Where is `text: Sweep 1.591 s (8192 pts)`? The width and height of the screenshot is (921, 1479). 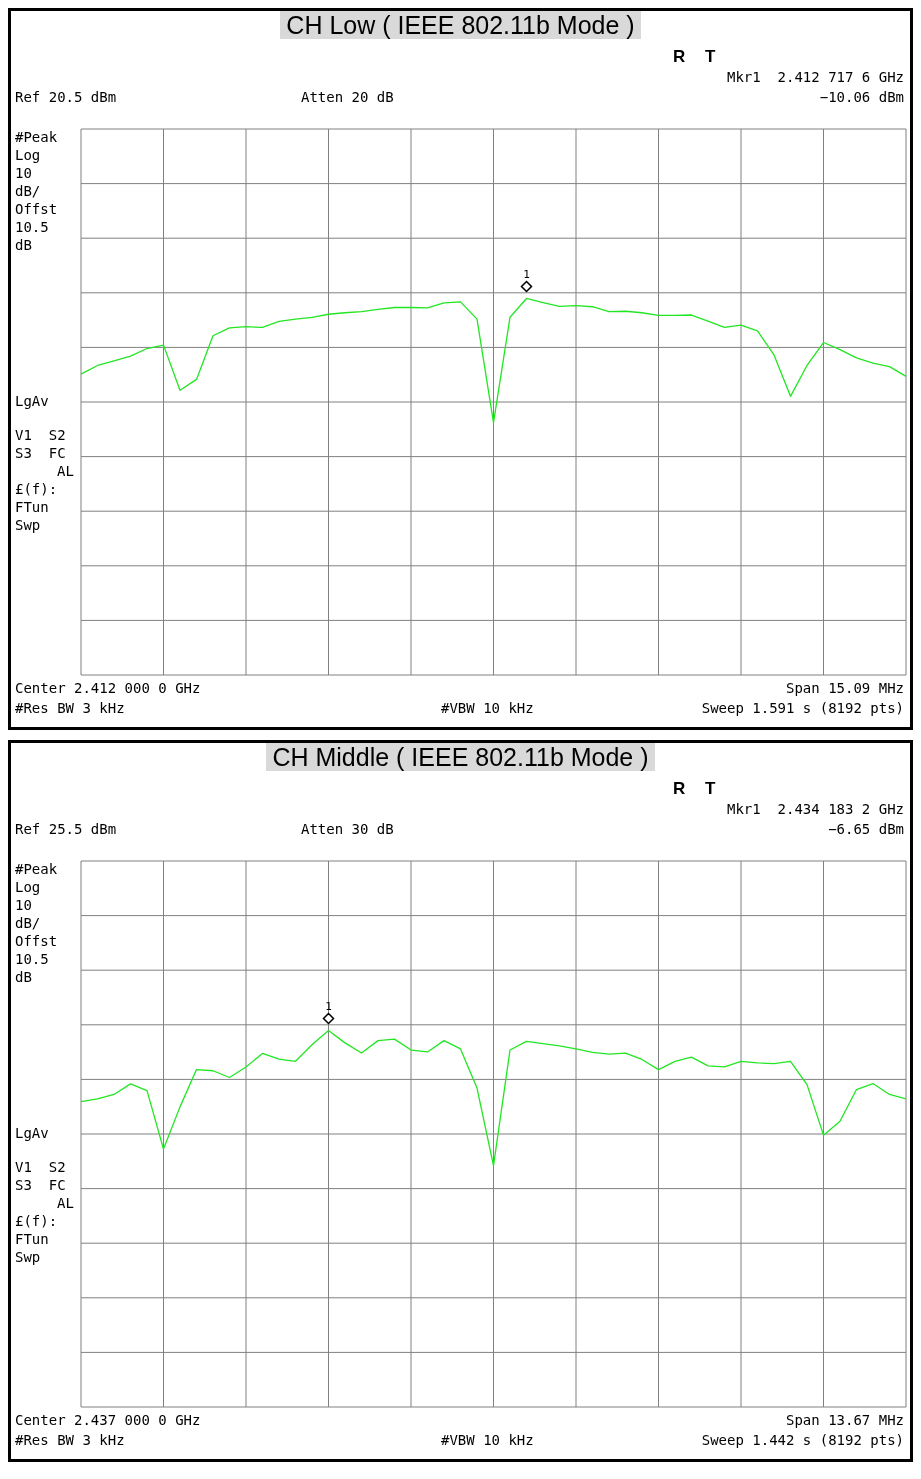
text: Sweep 1.591 s (8192 pts) is located at coordinates (802, 708).